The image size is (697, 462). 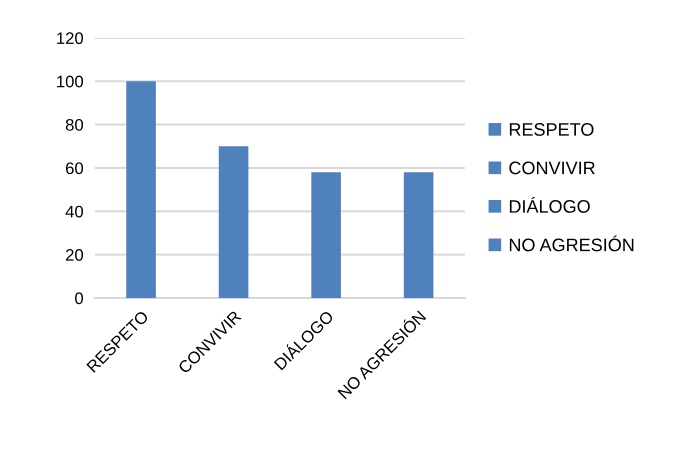 What do you see at coordinates (552, 129) in the screenshot?
I see `legend-label: RESPETO` at bounding box center [552, 129].